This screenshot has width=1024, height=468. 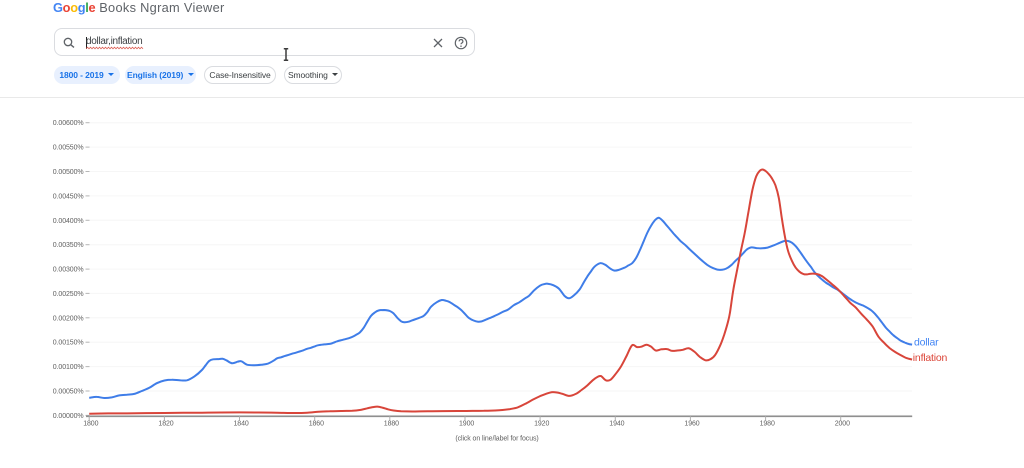 What do you see at coordinates (496, 439) in the screenshot?
I see `svg-text:(click on line/label for focus: (click on line/label for focus)` at bounding box center [496, 439].